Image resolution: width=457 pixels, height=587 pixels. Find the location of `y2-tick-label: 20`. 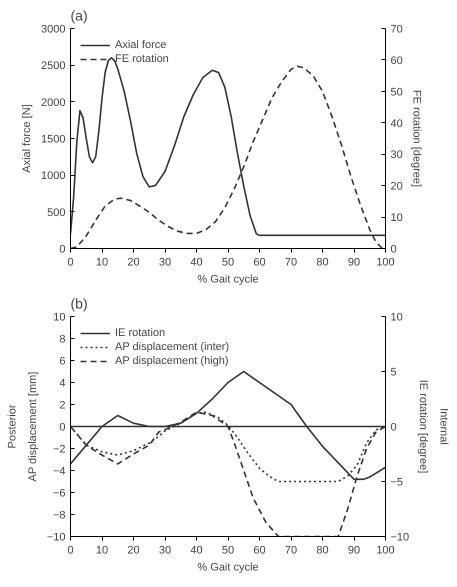

y2-tick-label: 20 is located at coordinates (396, 186).